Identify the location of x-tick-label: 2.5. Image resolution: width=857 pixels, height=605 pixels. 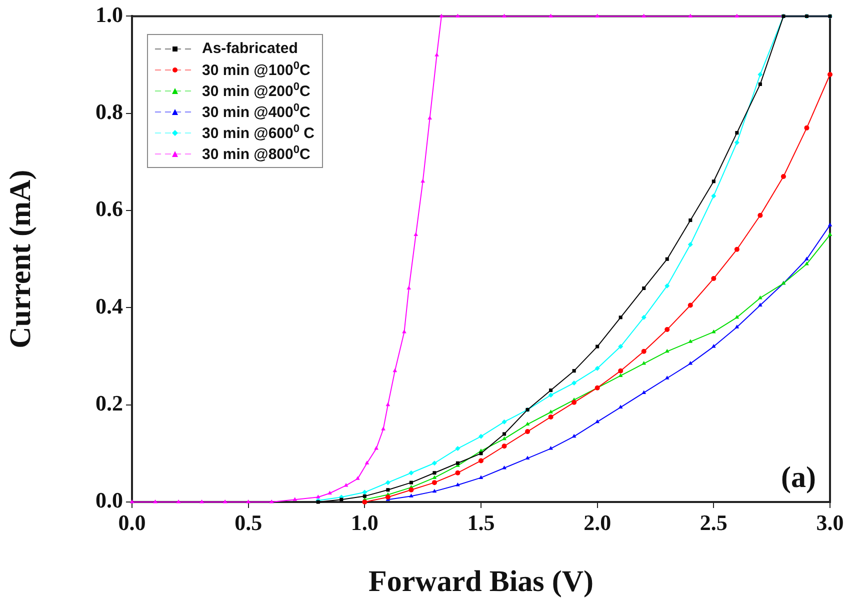
(714, 522).